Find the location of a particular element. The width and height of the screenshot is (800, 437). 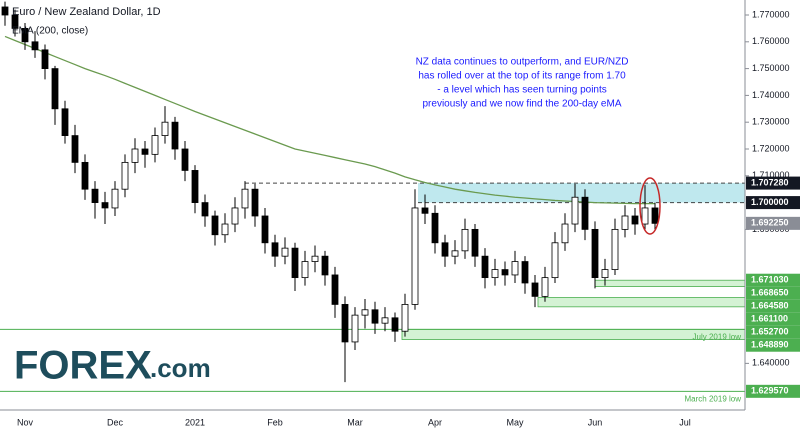

y-tick-label: 1.710000 is located at coordinates (771, 175).